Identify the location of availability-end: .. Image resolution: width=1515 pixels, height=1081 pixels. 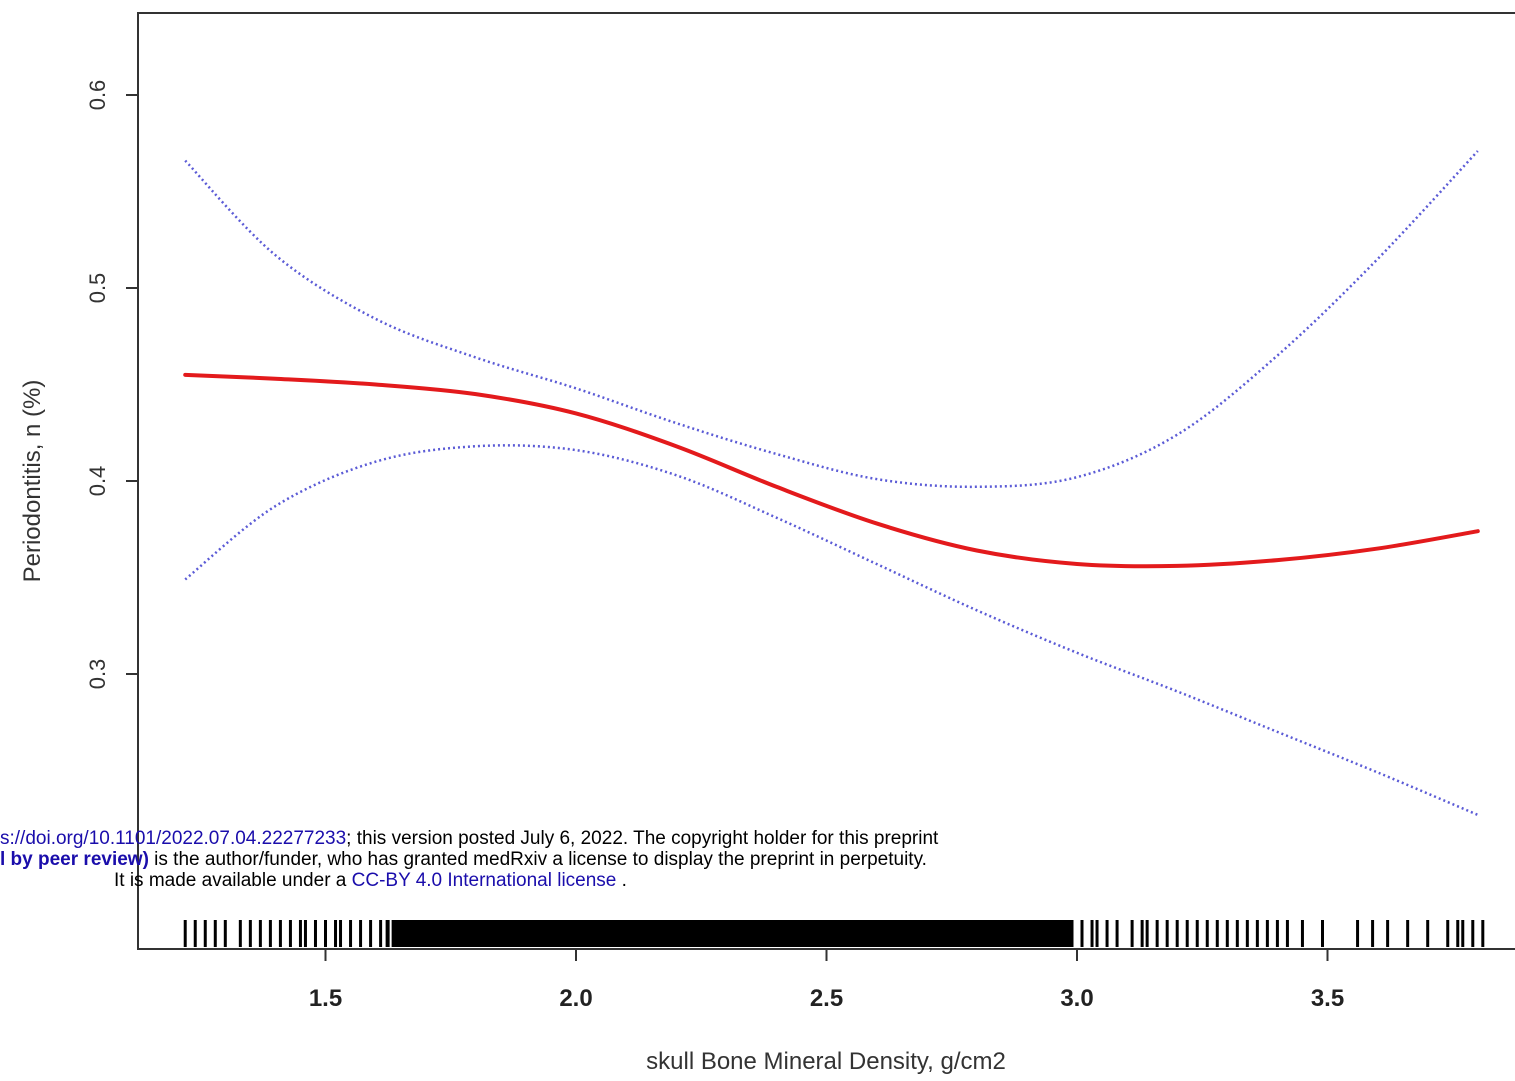
(621, 880).